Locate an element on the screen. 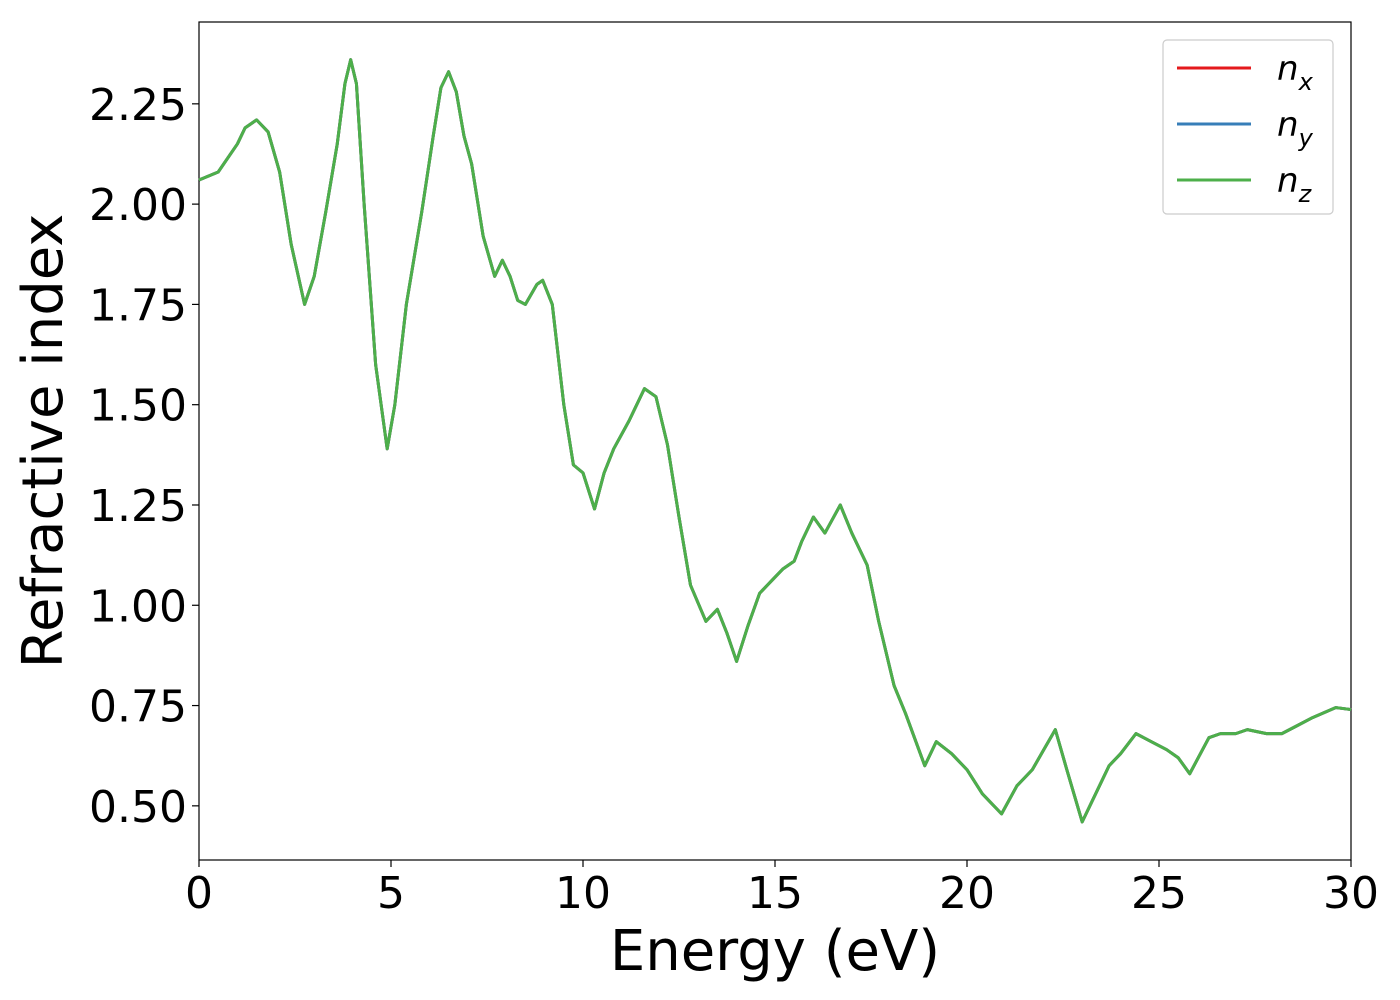  x-tick-label: 5 is located at coordinates (391, 893).